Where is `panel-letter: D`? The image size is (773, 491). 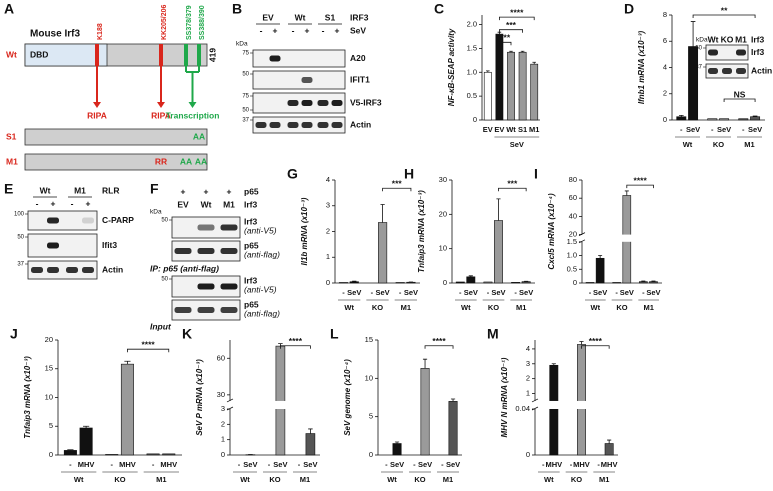
panel-letter: D is located at coordinates (629, 9).